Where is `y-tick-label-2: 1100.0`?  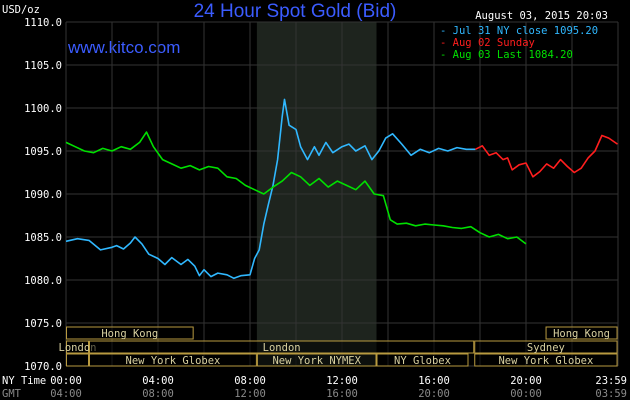
y-tick-label-2: 1100.0 is located at coordinates (43, 109).